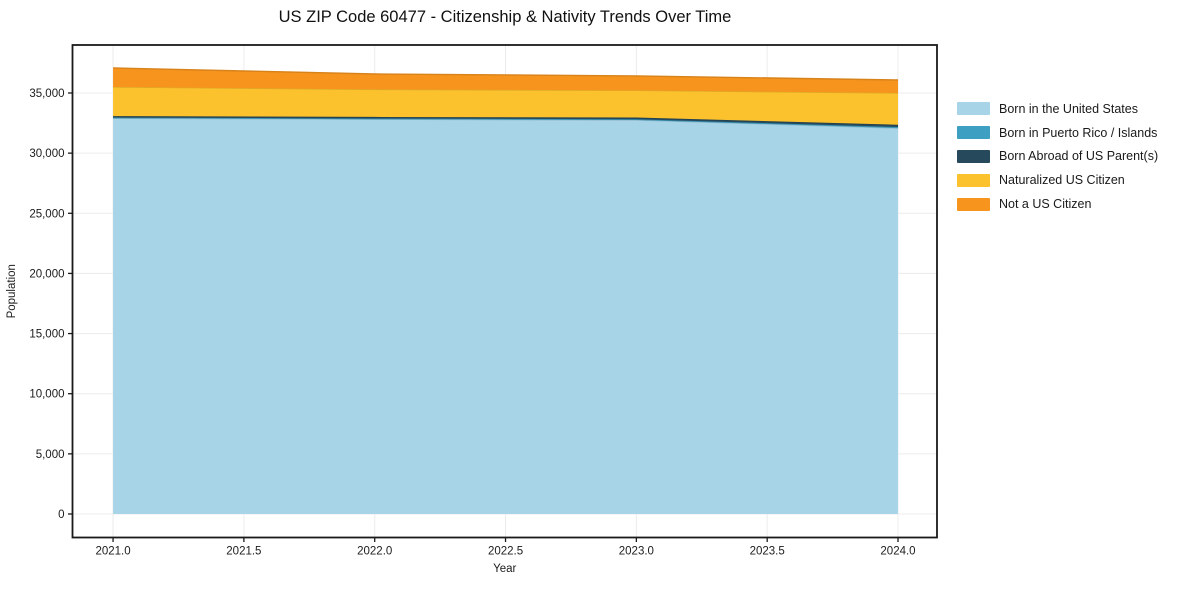  I want to click on x-tick-label: 2023.0, so click(636, 552).